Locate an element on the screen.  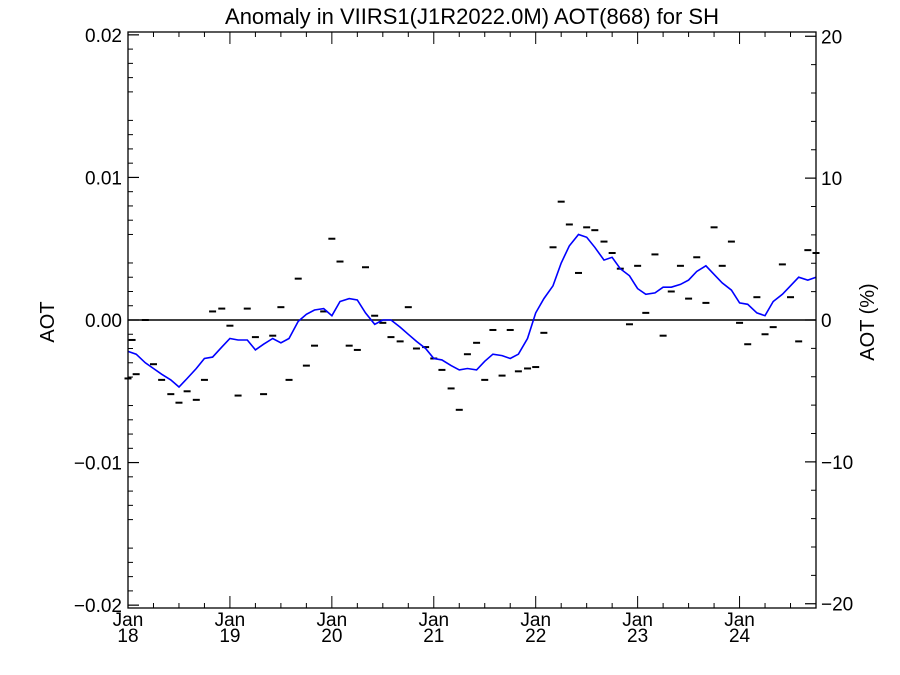
x-tick-label-year: 18 is located at coordinates (127, 636).